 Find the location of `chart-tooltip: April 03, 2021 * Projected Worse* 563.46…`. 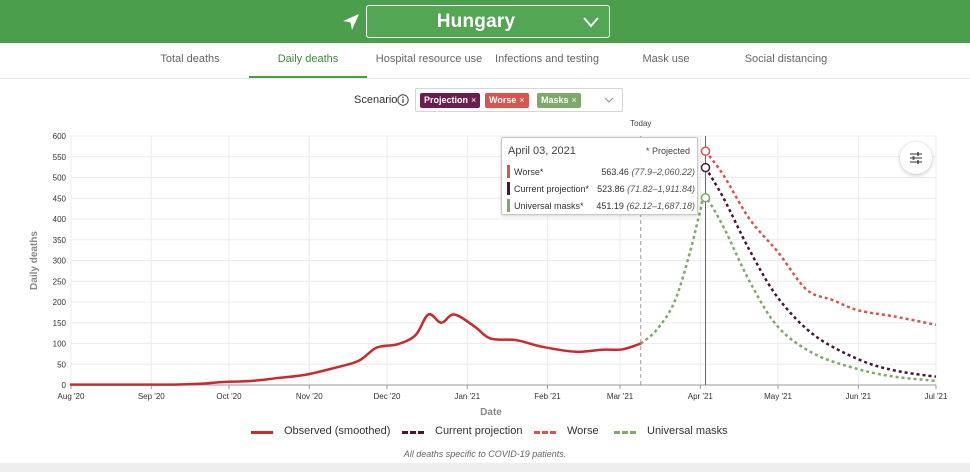

chart-tooltip: April 03, 2021 * Projected Worse* 563.46… is located at coordinates (599, 176).